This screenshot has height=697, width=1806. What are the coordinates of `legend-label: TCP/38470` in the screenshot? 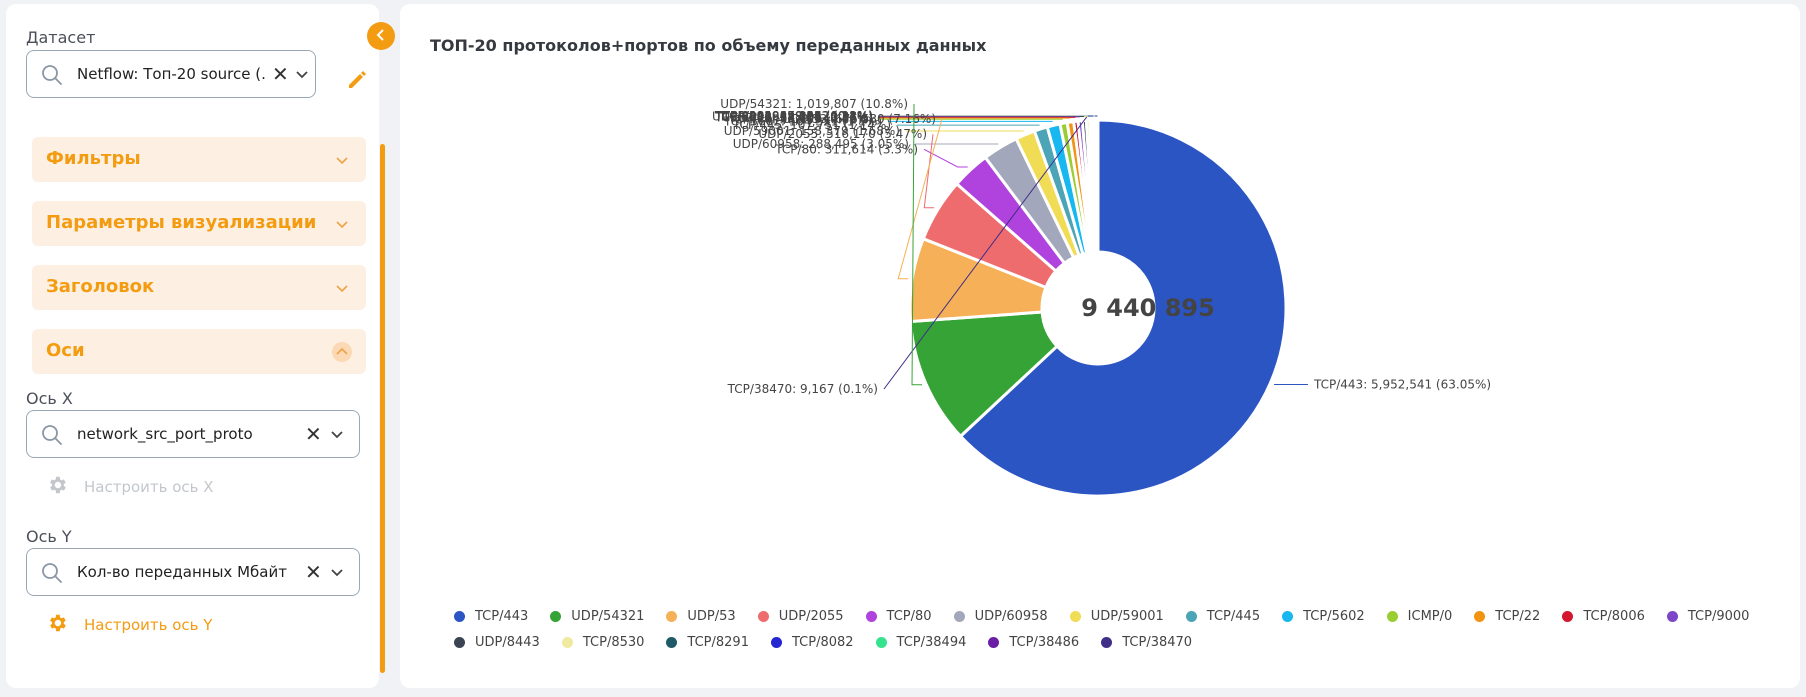 It's located at (1157, 642).